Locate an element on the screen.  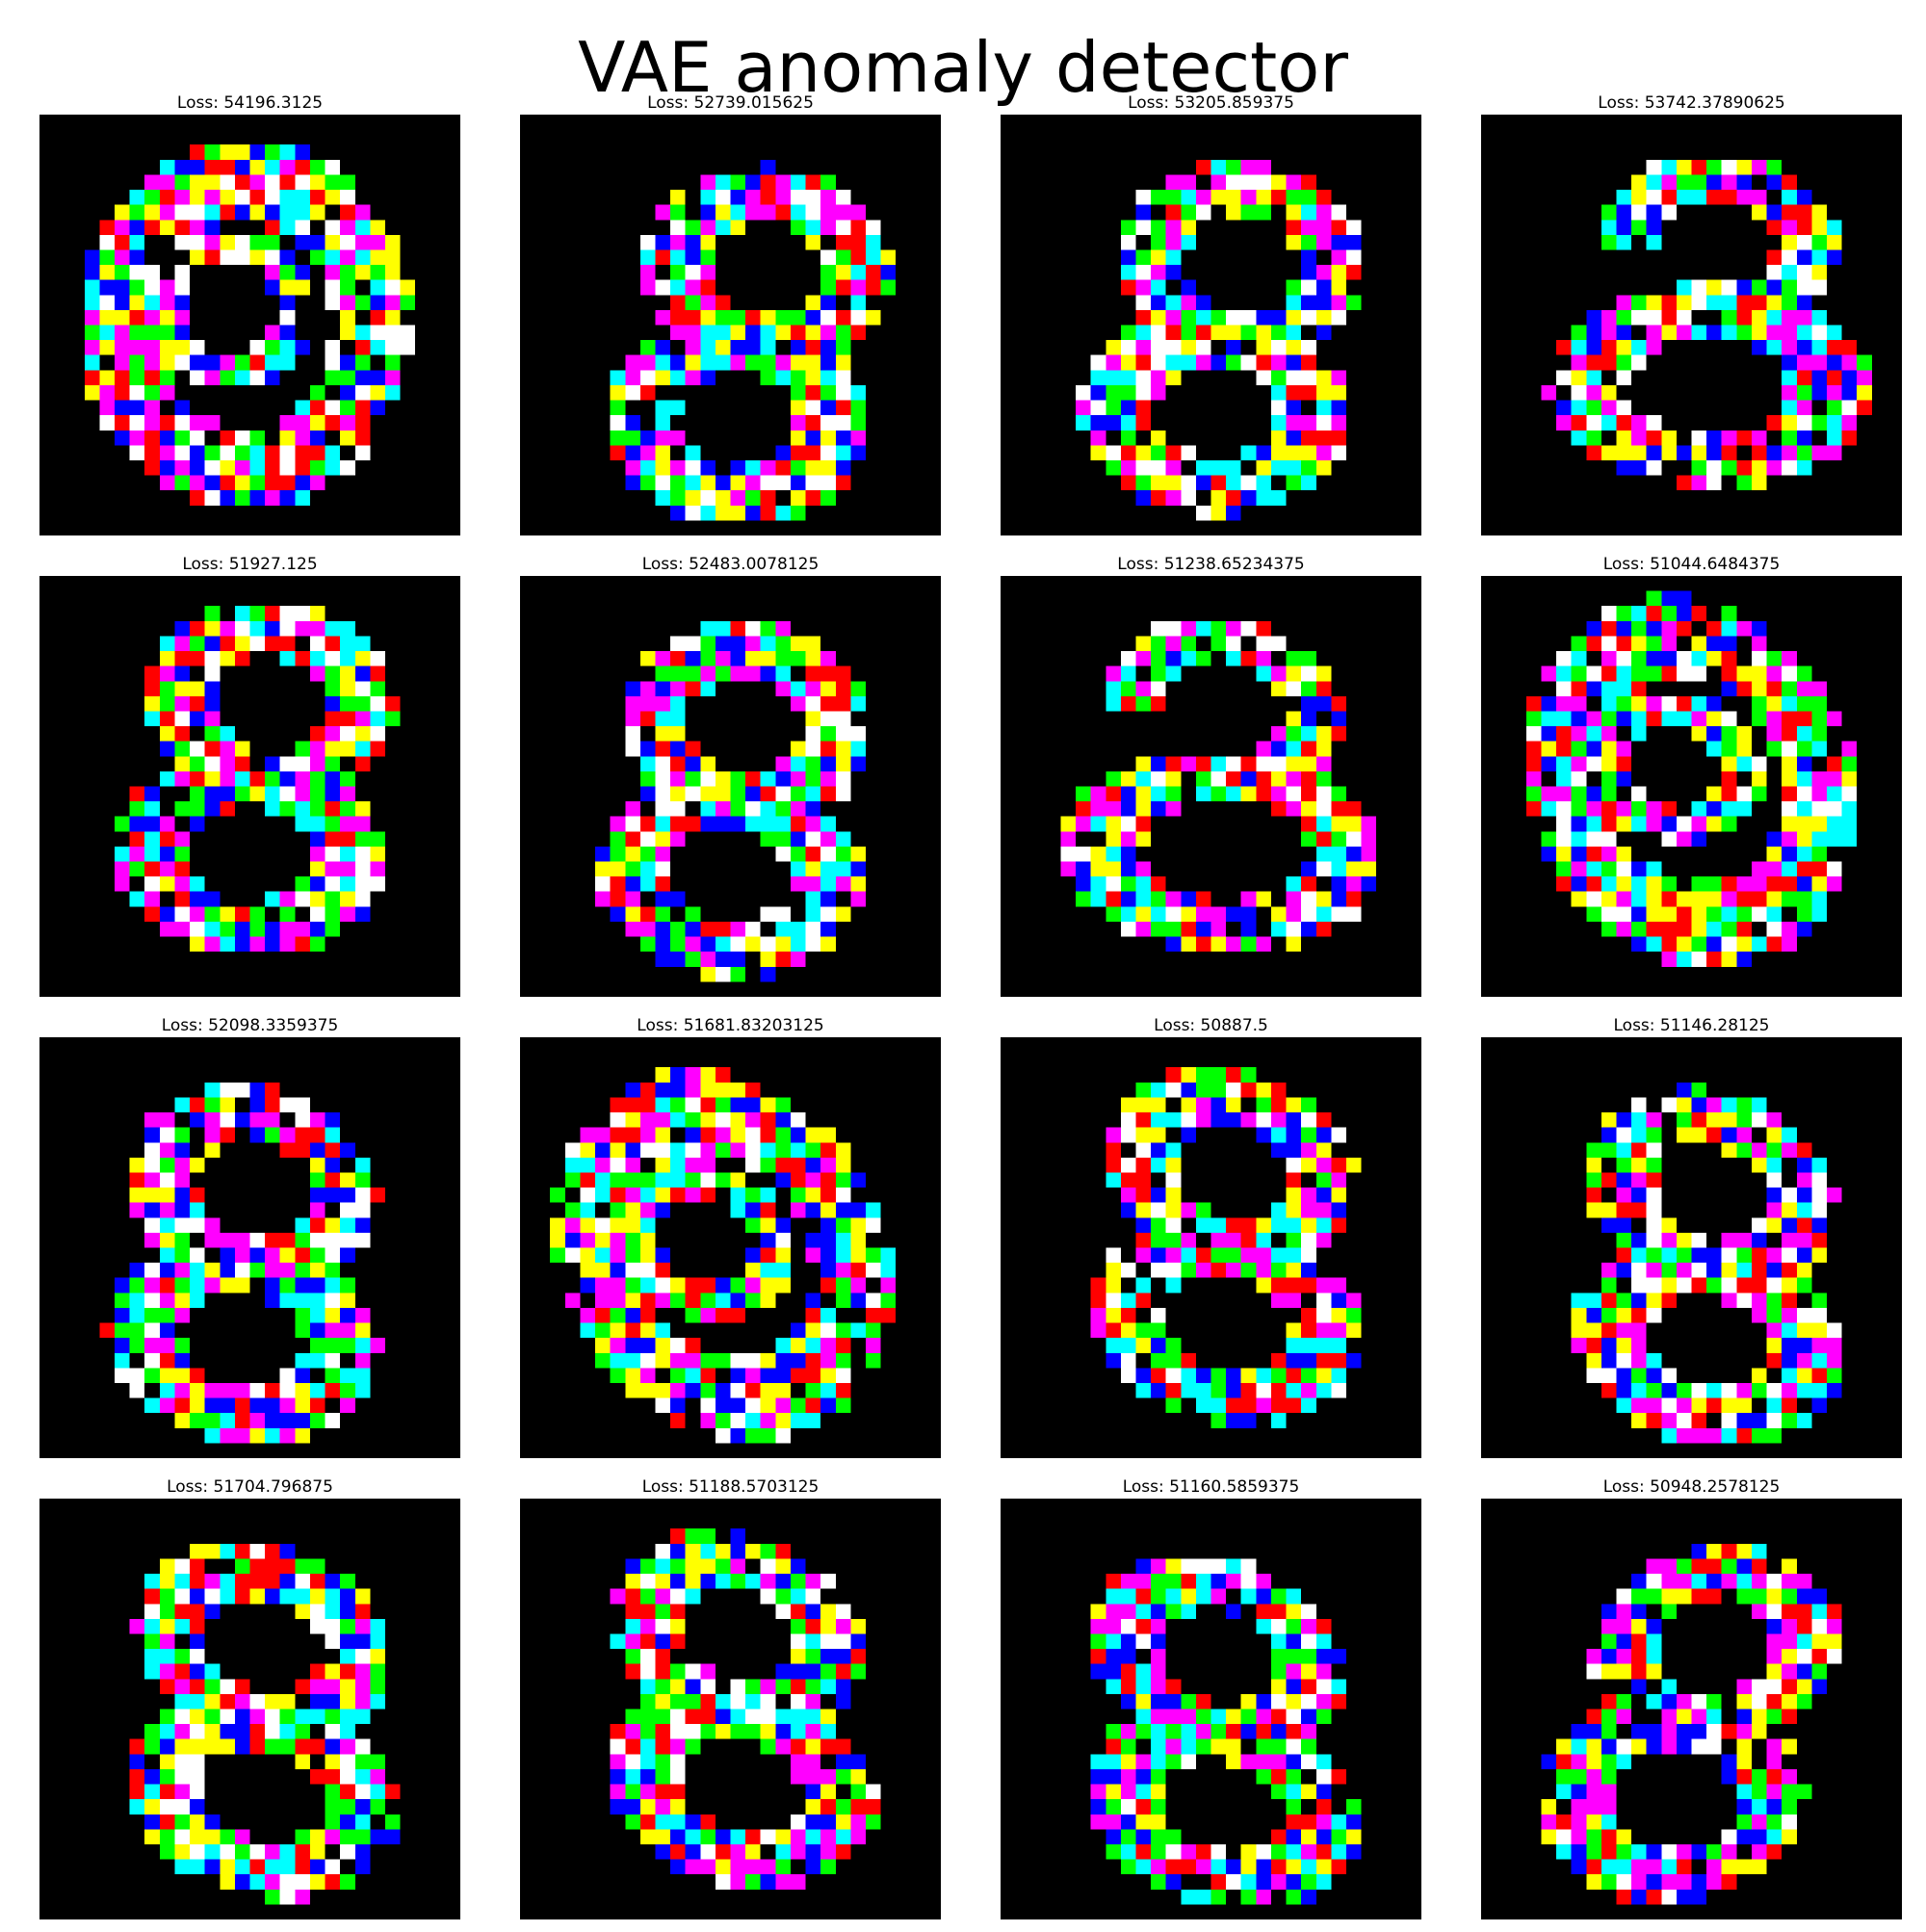
sample-panel: Loss: 50887.5 is located at coordinates (1211, 1242).